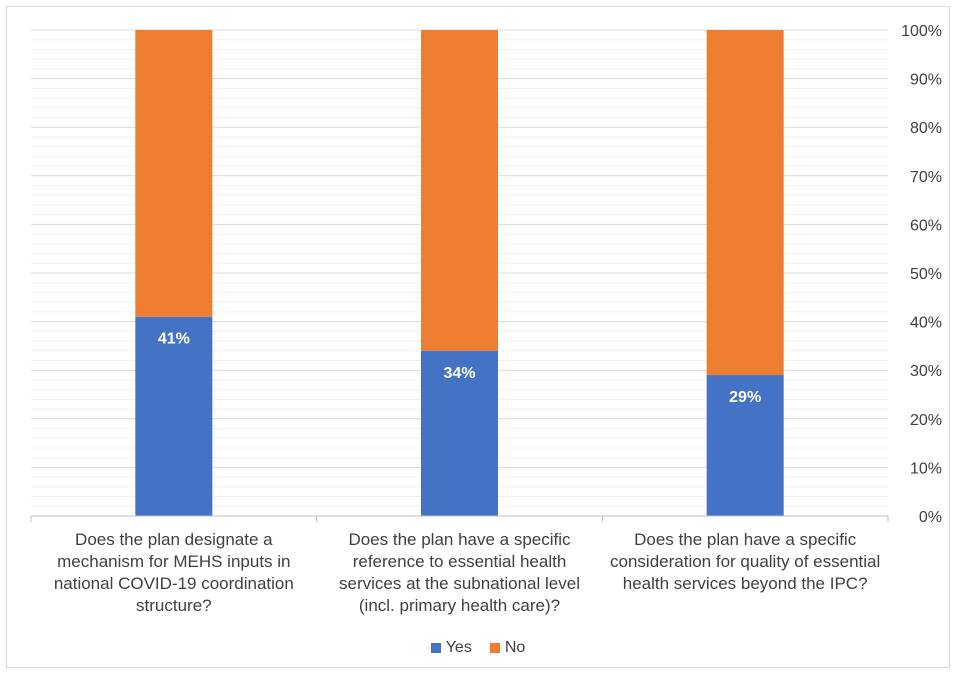  I want to click on legend-item-no: No, so click(507, 648).